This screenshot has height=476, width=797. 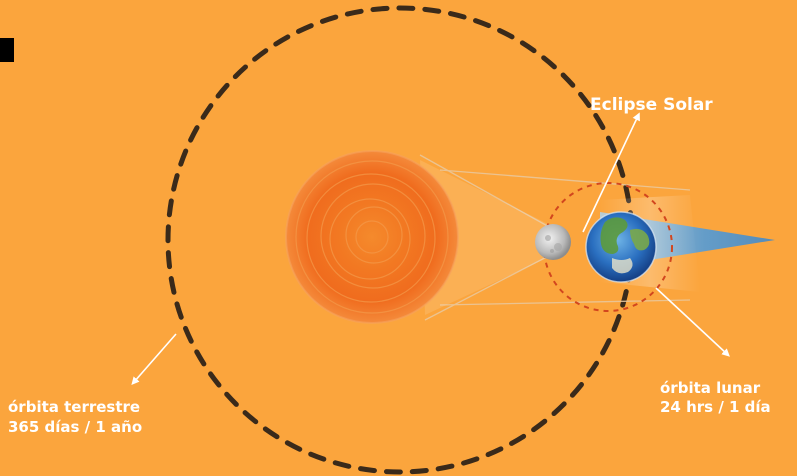 What do you see at coordinates (154, 359) in the screenshot?
I see `earth-orbit-arrow` at bounding box center [154, 359].